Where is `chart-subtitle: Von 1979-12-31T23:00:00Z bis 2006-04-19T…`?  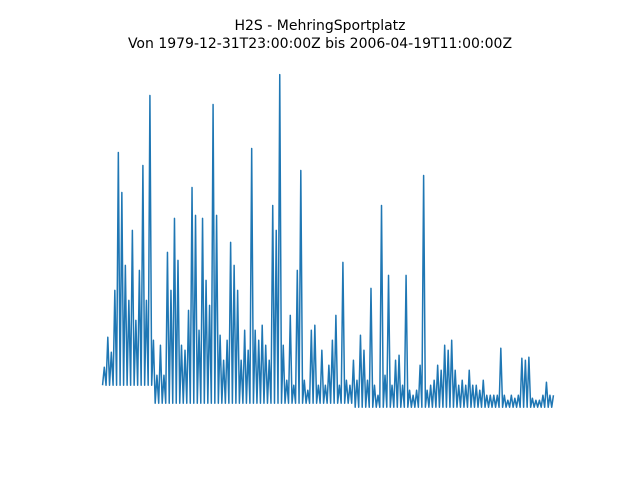
chart-subtitle: Von 1979-12-31T23:00:00Z bis 2006-04-19T… is located at coordinates (320, 44).